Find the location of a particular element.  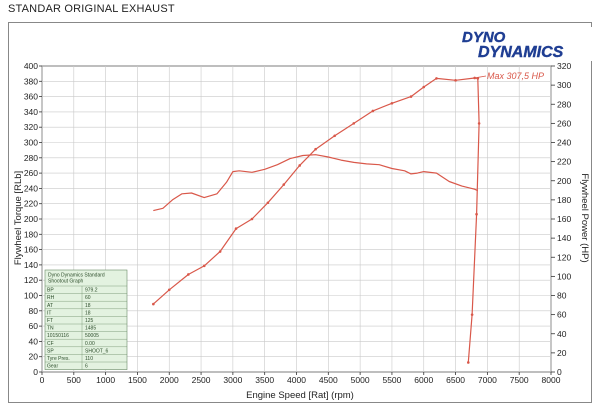

legend-row-key: BP is located at coordinates (50, 291).